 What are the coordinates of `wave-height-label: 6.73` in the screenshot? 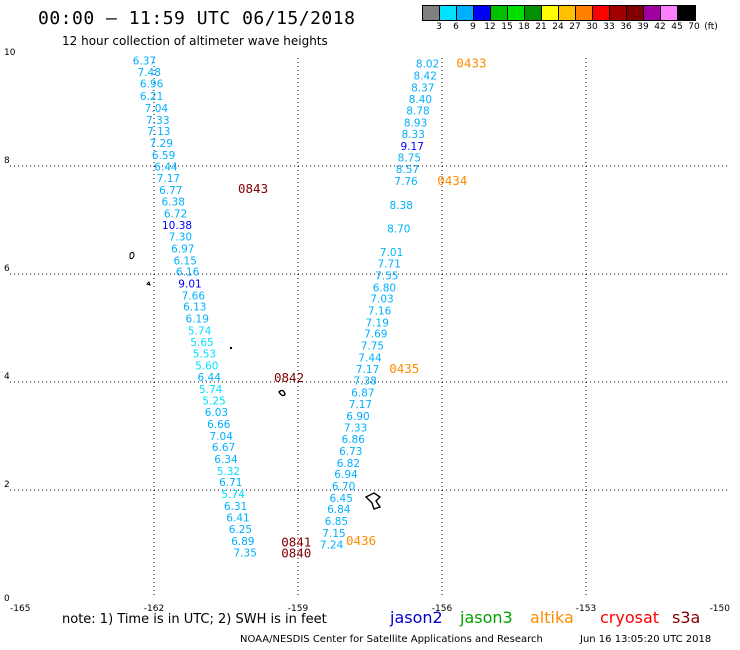 It's located at (350, 452).